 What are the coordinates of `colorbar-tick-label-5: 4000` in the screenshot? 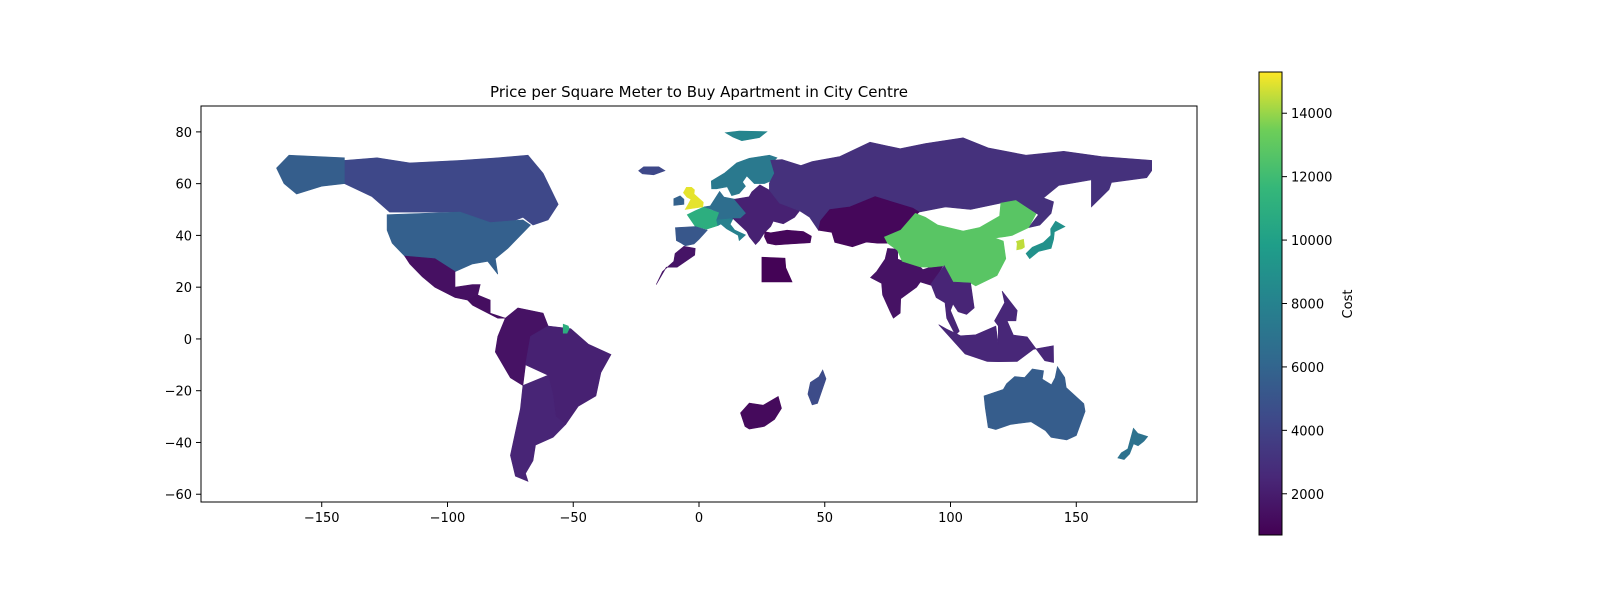 It's located at (1307, 431).